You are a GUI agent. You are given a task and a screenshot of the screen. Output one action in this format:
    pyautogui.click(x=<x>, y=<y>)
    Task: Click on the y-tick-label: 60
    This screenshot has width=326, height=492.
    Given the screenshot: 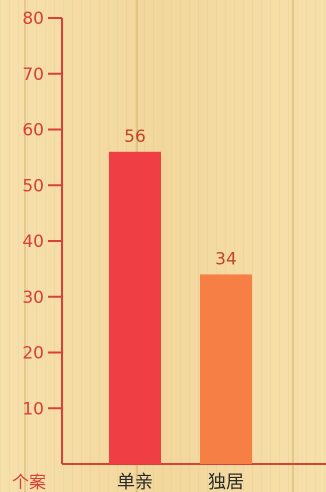 What is the action you would take?
    pyautogui.click(x=33, y=131)
    